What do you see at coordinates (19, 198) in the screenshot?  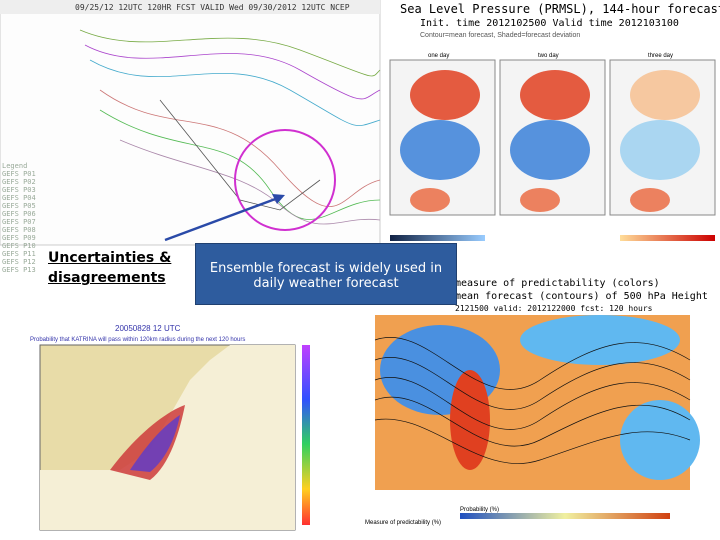 I see `legend-entry: GEFS P04` at bounding box center [19, 198].